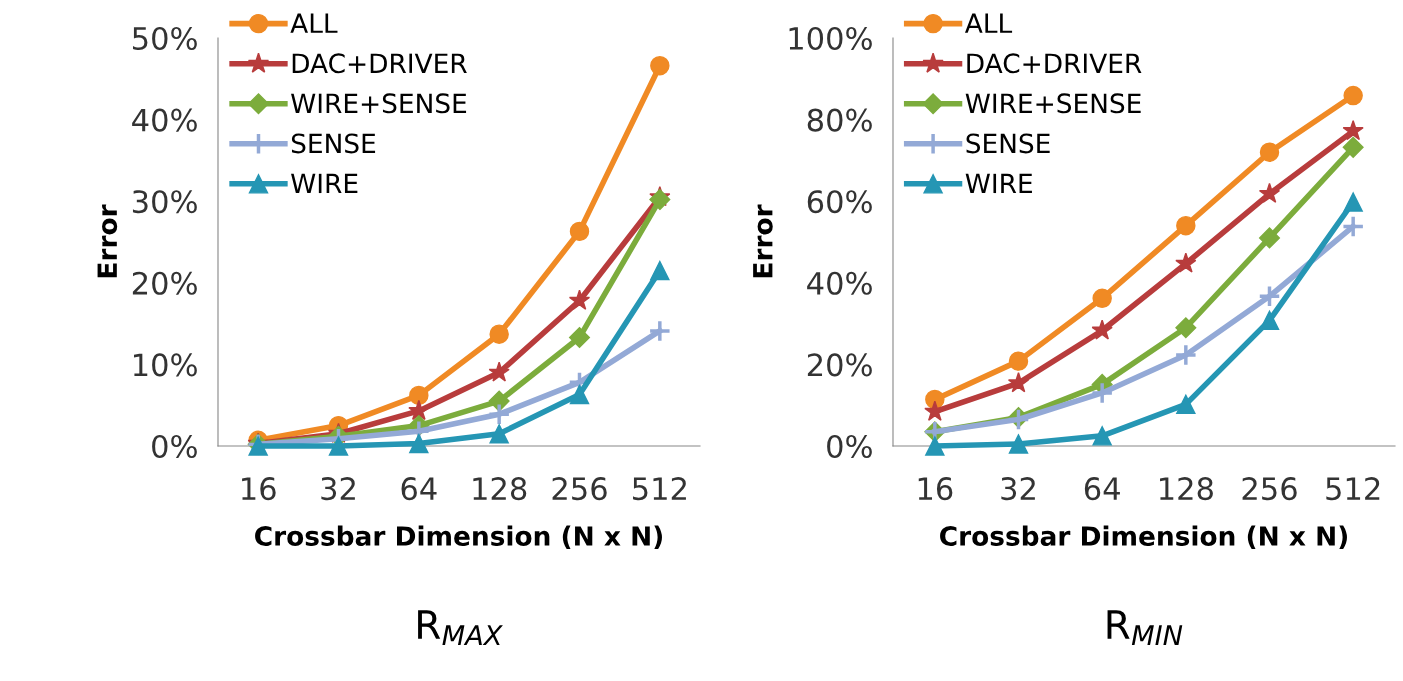  I want to click on text: R$_{MAX}$, so click(460, 628).